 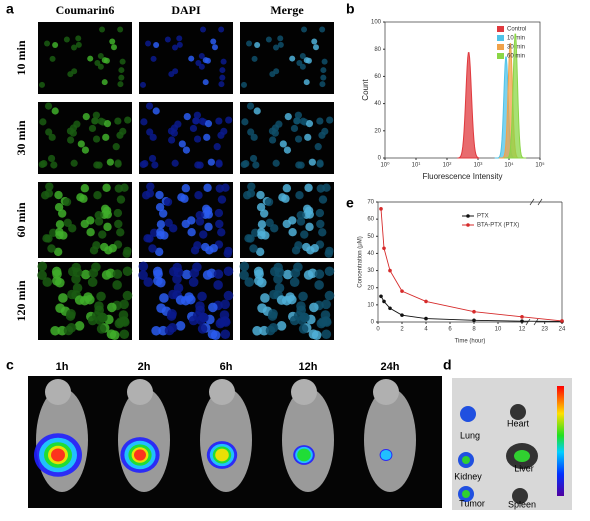 What do you see at coordinates (540, 165) in the screenshot?
I see `tick-label: 10⁵` at bounding box center [540, 165].